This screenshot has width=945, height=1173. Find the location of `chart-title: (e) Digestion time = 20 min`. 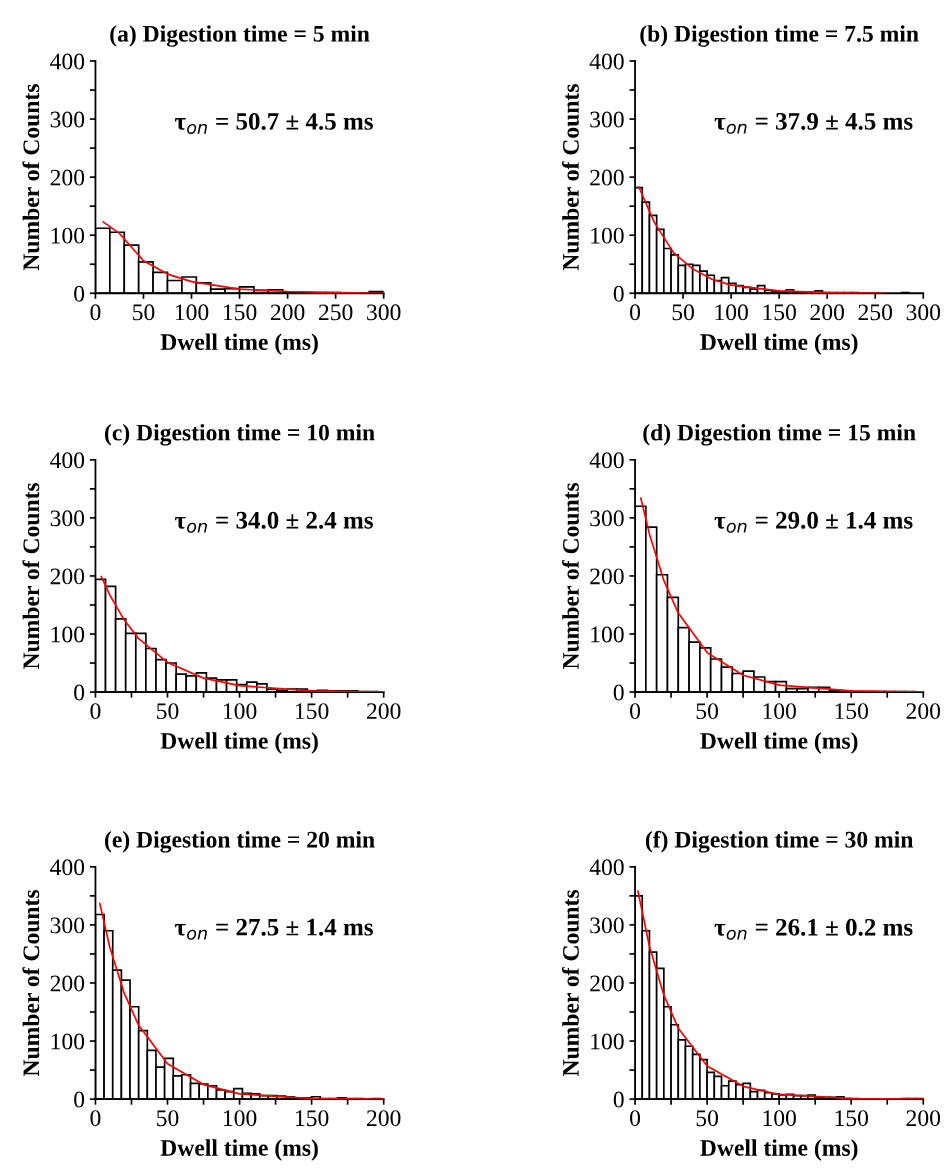

chart-title: (e) Digestion time = 20 min is located at coordinates (240, 842).